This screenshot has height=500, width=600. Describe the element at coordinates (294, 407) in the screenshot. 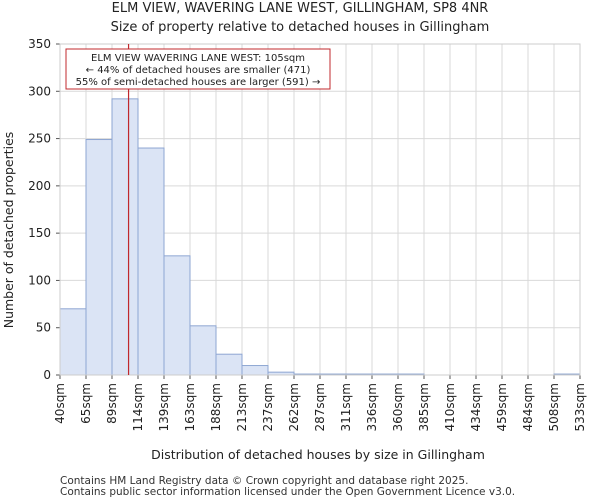

I see `x-tick-label: 262sqm` at that location.